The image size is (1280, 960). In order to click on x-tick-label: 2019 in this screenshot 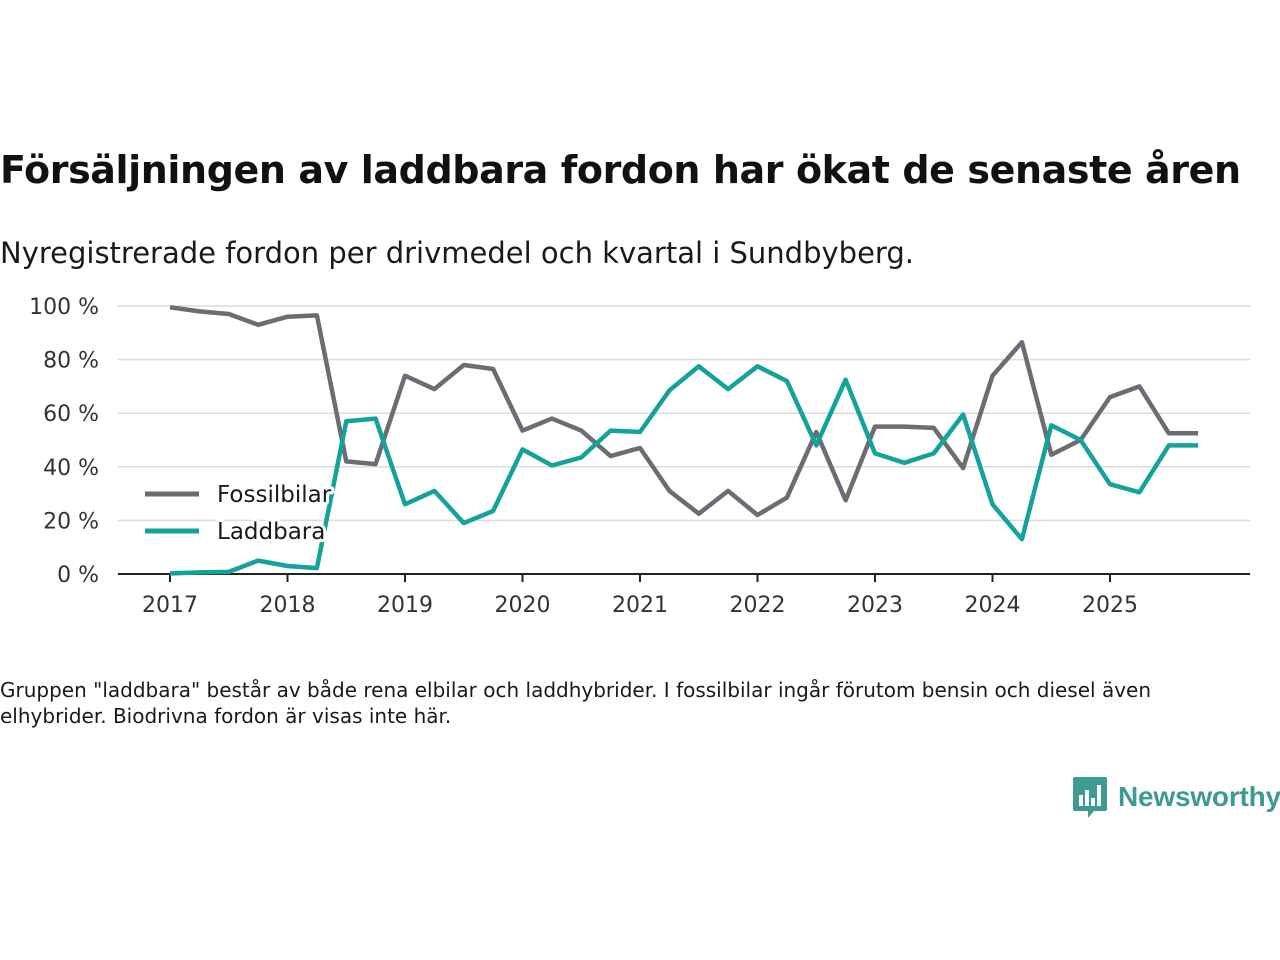, I will do `click(405, 604)`.